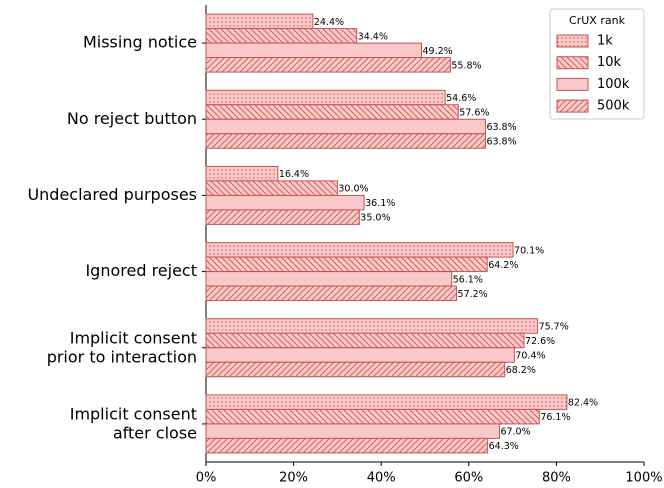 The image size is (664, 488). Describe the element at coordinates (474, 113) in the screenshot. I see `value-label: 57.6%` at that location.